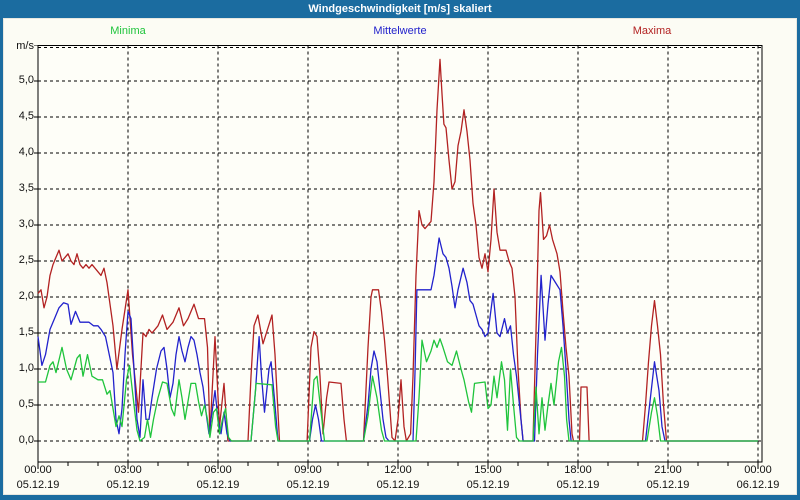  Describe the element at coordinates (758, 485) in the screenshot. I see `x-tick-date-label: 06.12.19` at that location.